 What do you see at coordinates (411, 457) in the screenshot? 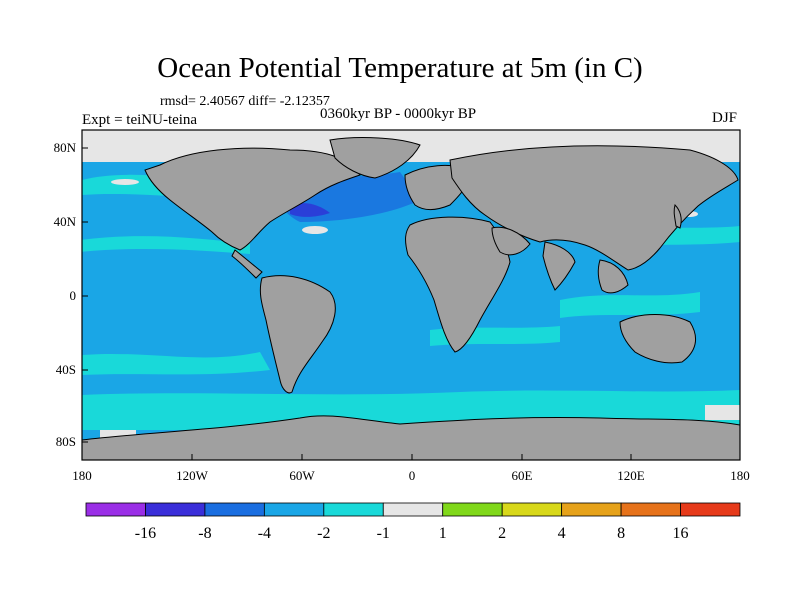
I see `lon-ticks` at bounding box center [411, 457].